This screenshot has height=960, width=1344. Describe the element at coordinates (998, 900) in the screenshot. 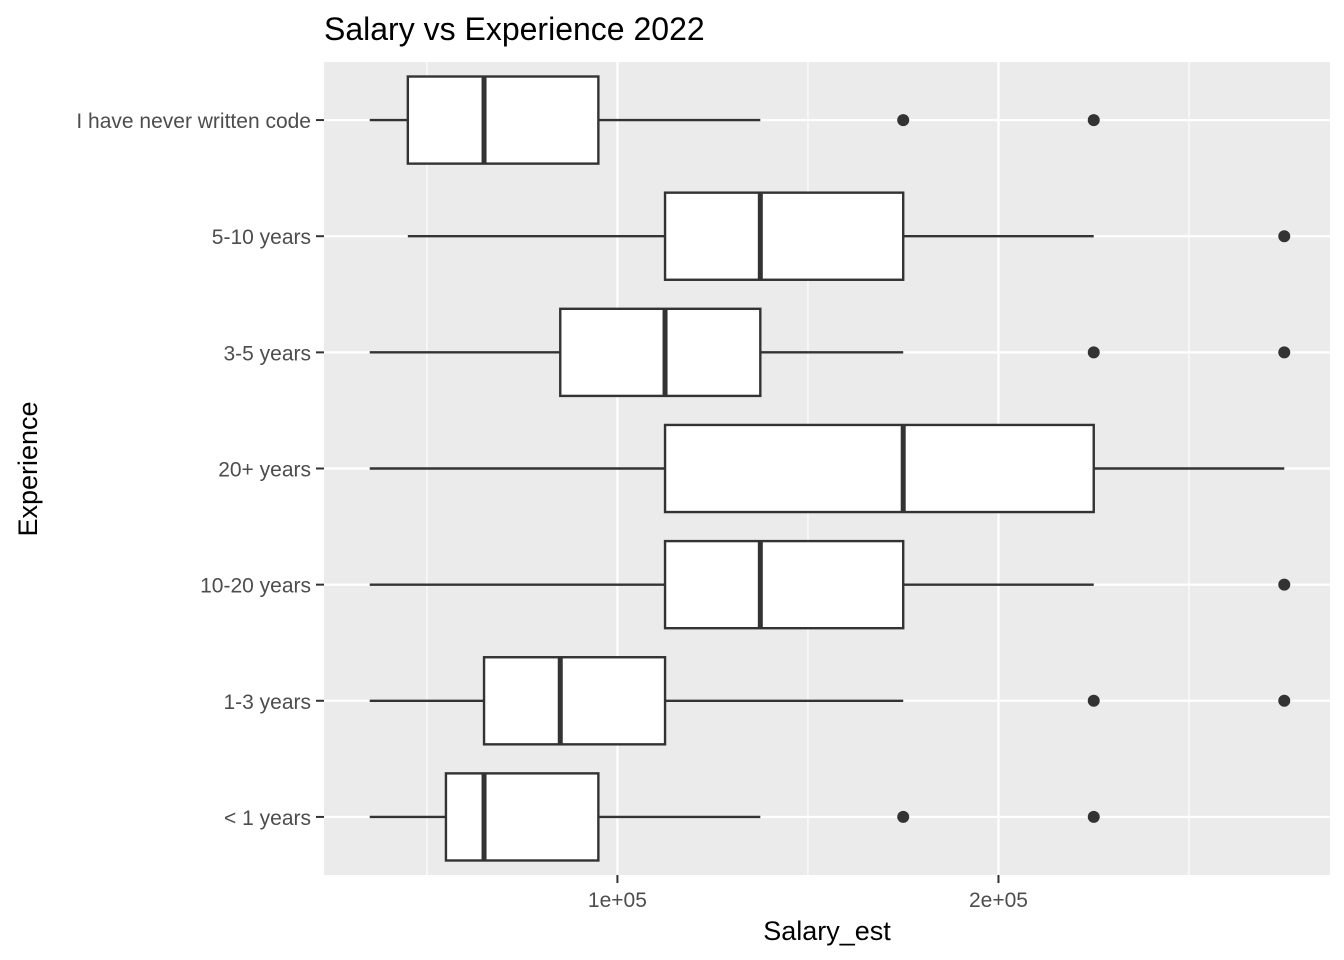

I see `x-tick-label: 2e+05` at that location.